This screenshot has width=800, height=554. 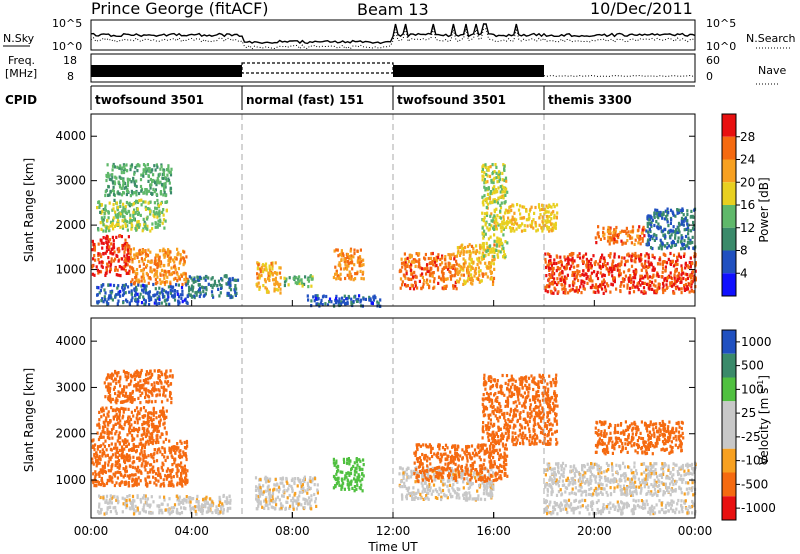 What do you see at coordinates (21, 73) in the screenshot?
I see `freq-label-bottom: [MHz]` at bounding box center [21, 73].